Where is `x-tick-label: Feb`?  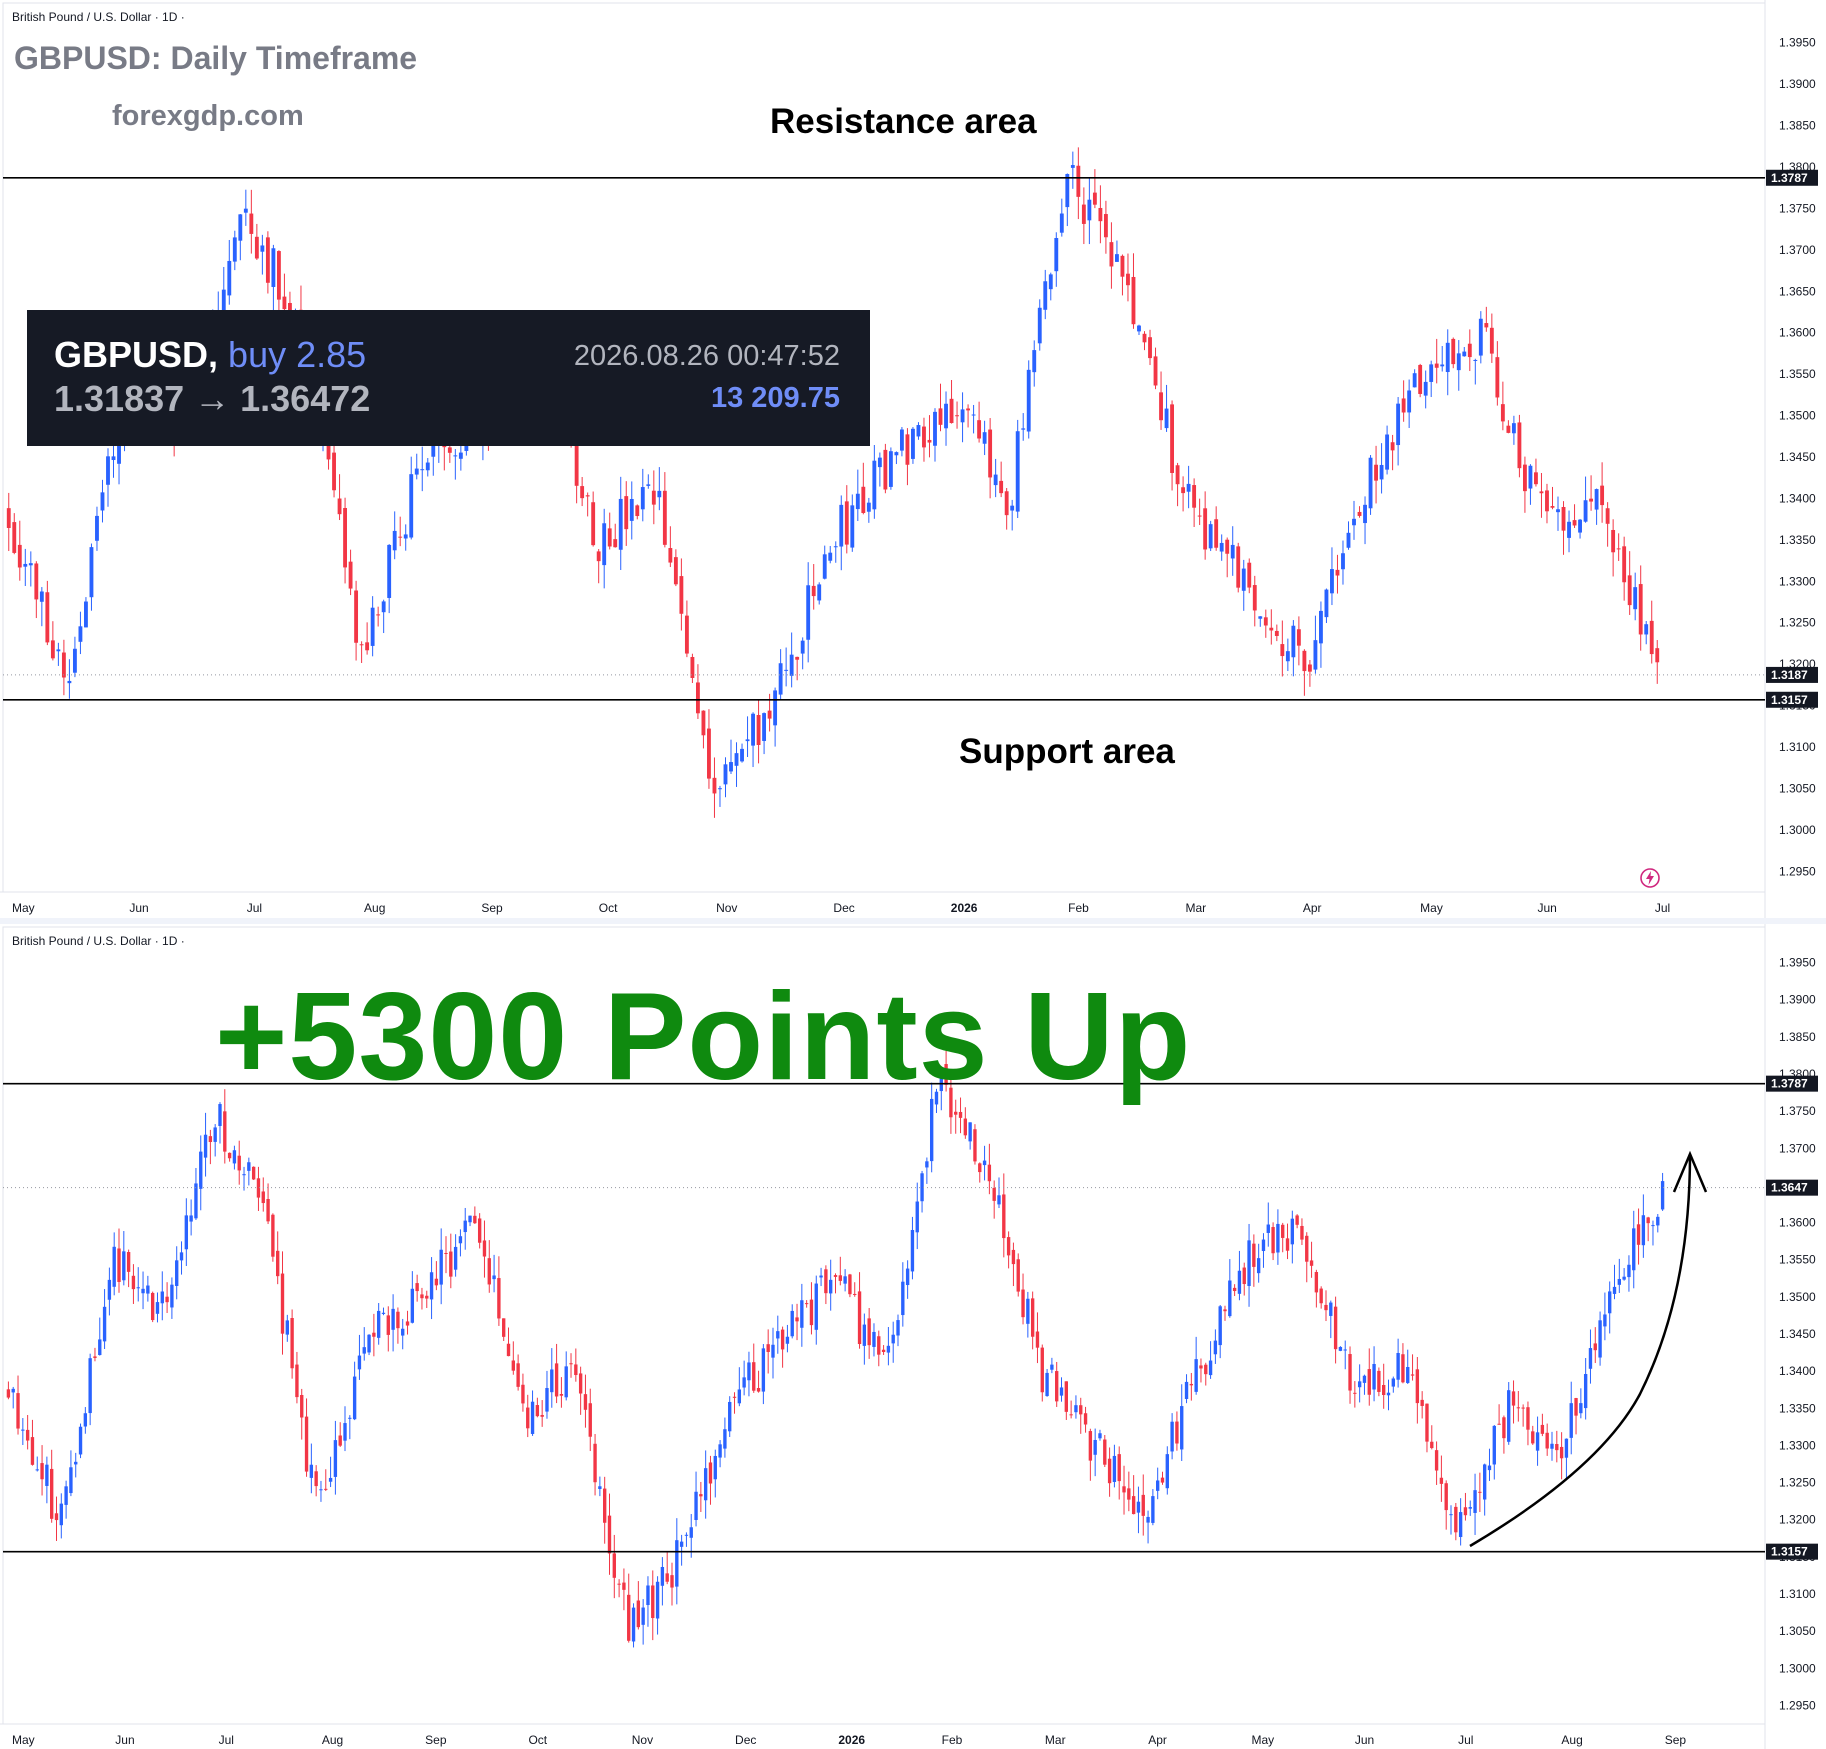 x-tick-label: Feb is located at coordinates (1078, 908).